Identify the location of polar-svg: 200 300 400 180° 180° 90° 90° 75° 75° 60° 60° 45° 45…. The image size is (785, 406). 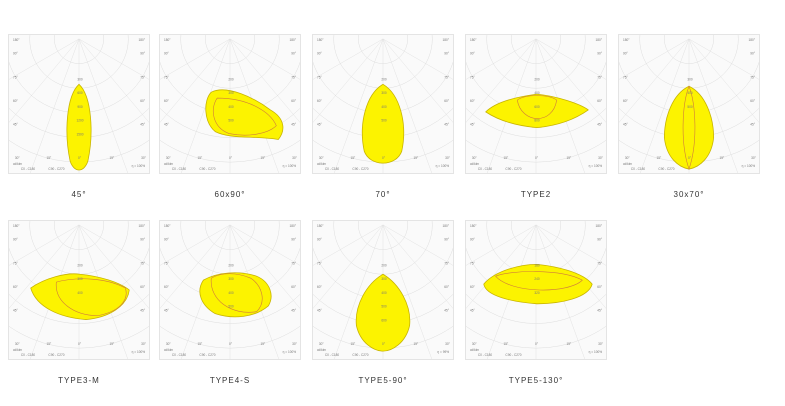
(79, 290).